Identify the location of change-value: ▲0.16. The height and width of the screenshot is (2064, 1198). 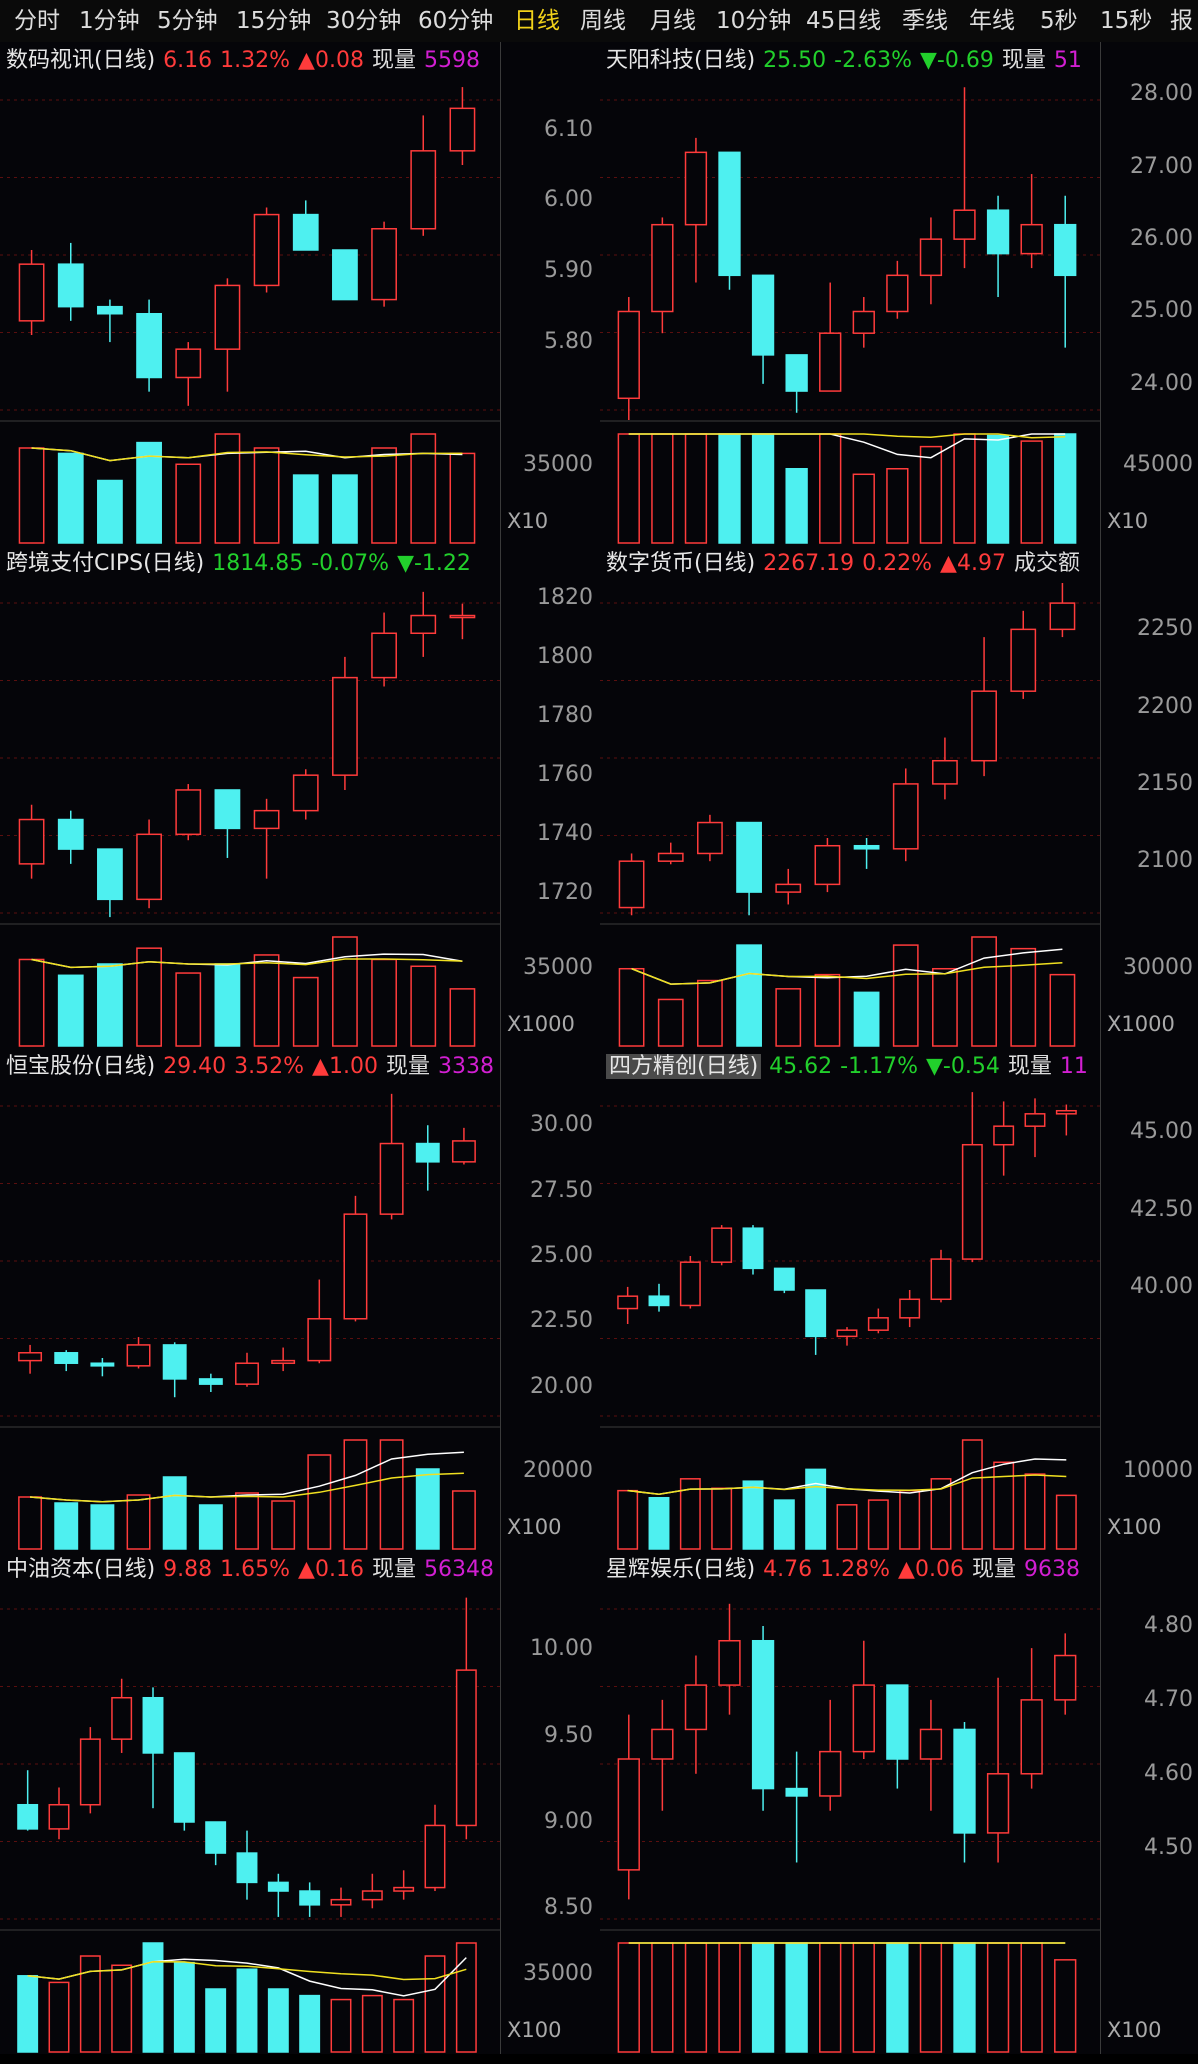
(331, 1569).